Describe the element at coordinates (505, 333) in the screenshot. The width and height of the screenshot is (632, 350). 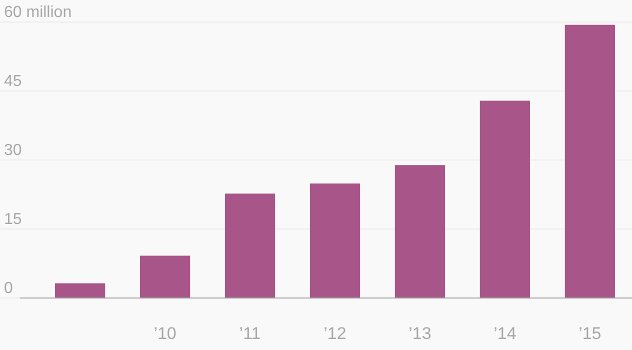
I see `x-tick-label: ’14` at that location.